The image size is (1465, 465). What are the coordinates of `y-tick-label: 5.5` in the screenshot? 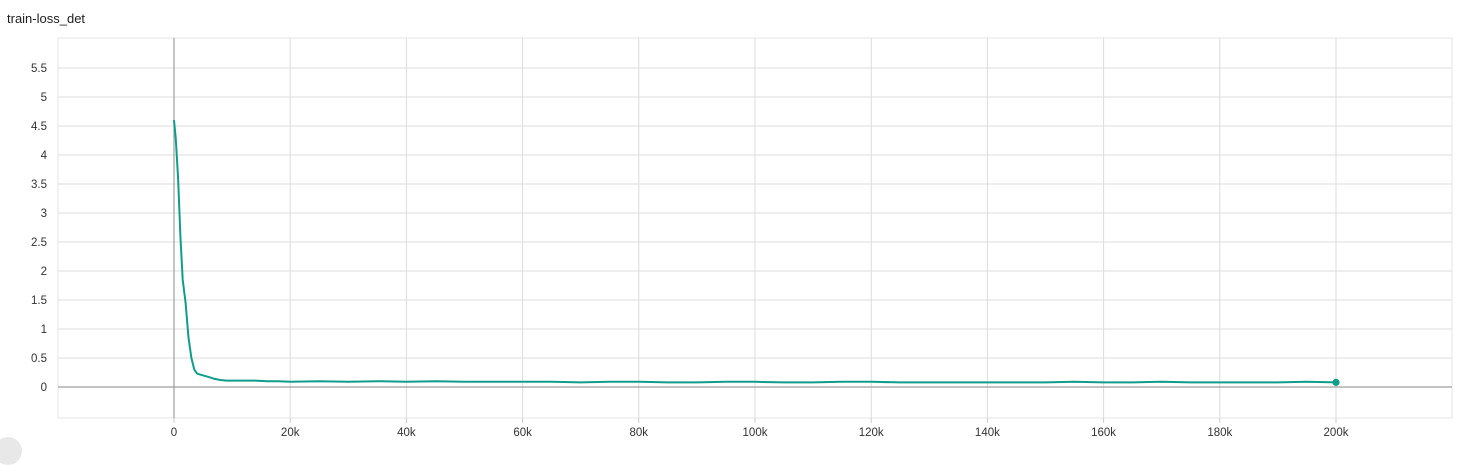 It's located at (39, 69).